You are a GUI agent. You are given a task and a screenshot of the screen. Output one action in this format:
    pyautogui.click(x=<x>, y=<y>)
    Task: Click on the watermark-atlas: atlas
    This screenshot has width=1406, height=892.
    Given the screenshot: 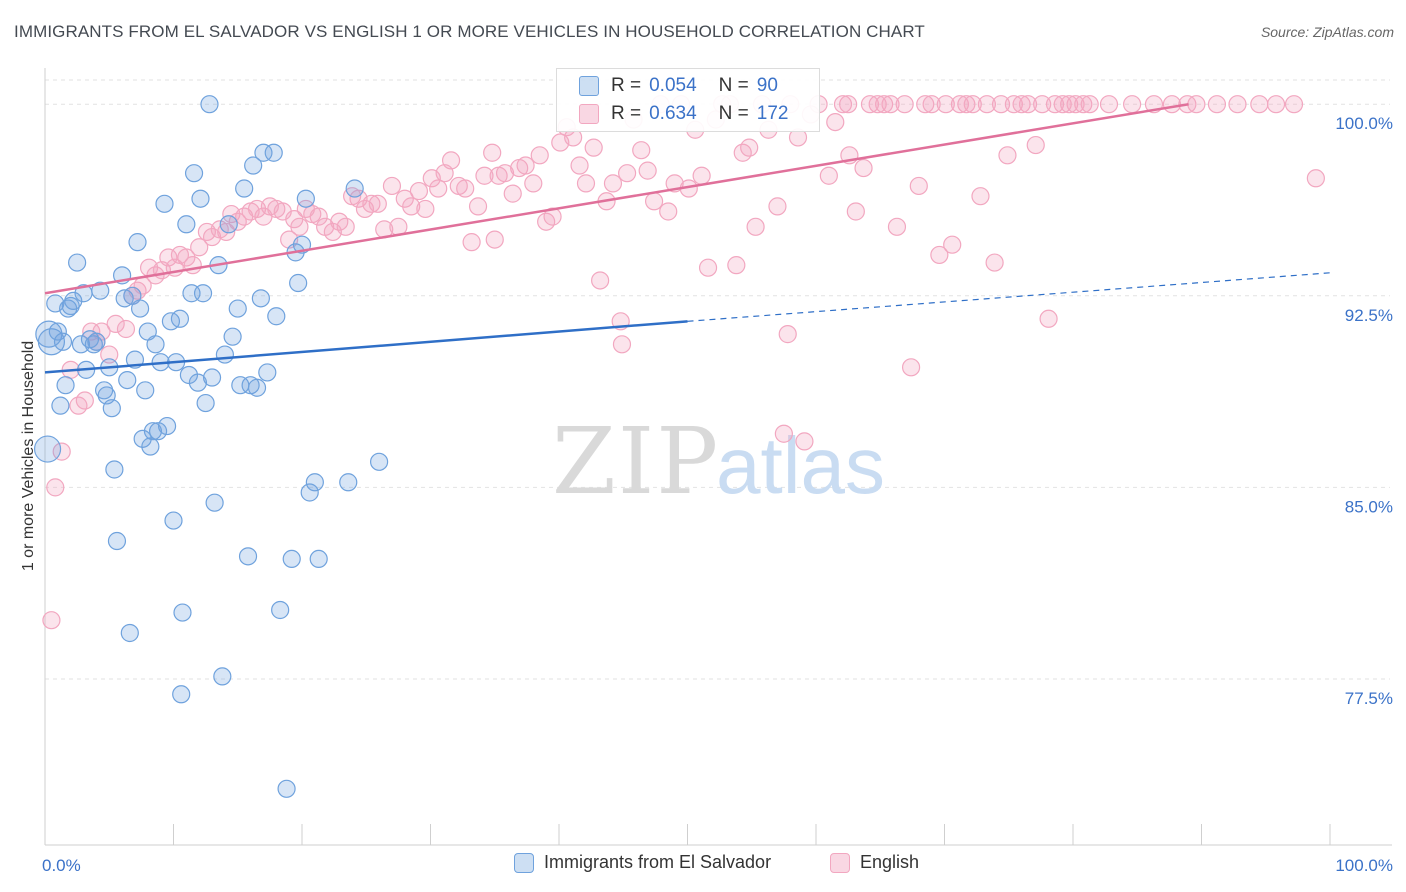 What is the action you would take?
    pyautogui.click(x=800, y=465)
    